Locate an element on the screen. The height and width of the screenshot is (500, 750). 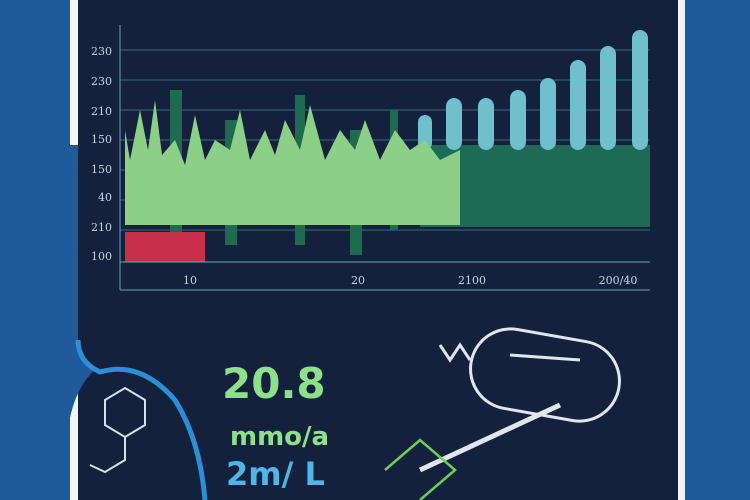
x-label: 2100 is located at coordinates (472, 280).